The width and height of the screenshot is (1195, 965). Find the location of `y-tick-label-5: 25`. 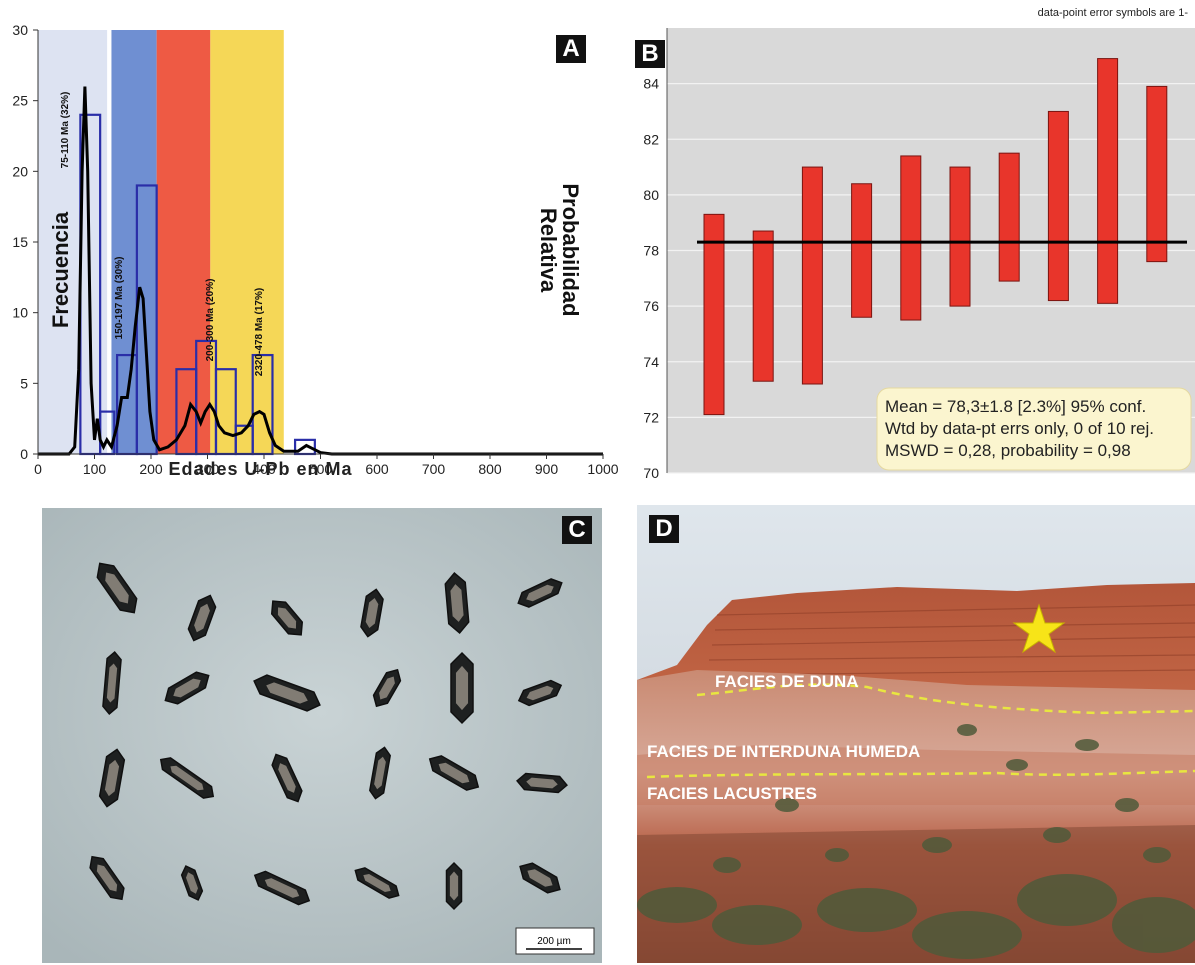

y-tick-label-5: 25 is located at coordinates (20, 101).